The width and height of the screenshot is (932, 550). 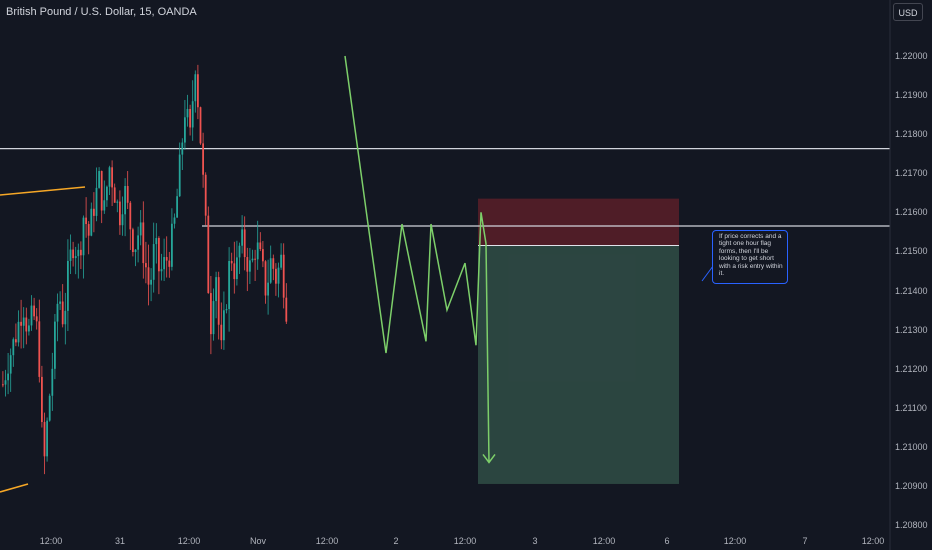 I want to click on profit-target-zone, so click(x=578, y=364).